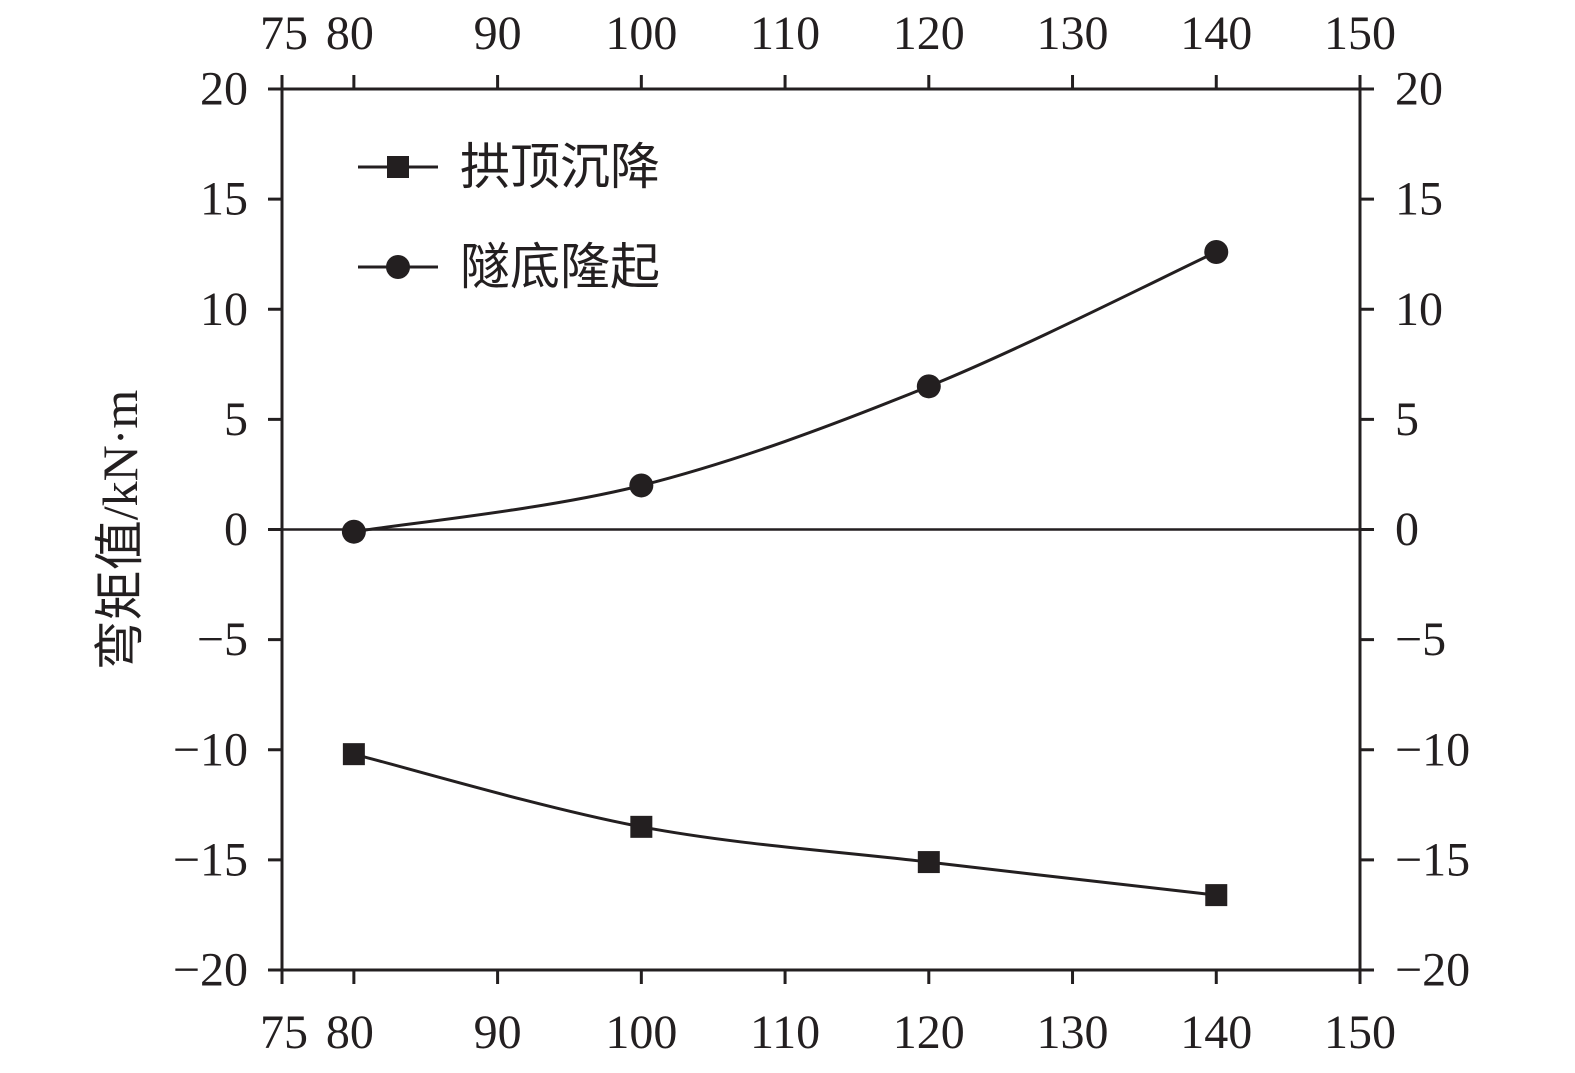 The width and height of the screenshot is (1575, 1073). What do you see at coordinates (1407, 419) in the screenshot?
I see `y-tick-label-right: 5` at bounding box center [1407, 419].